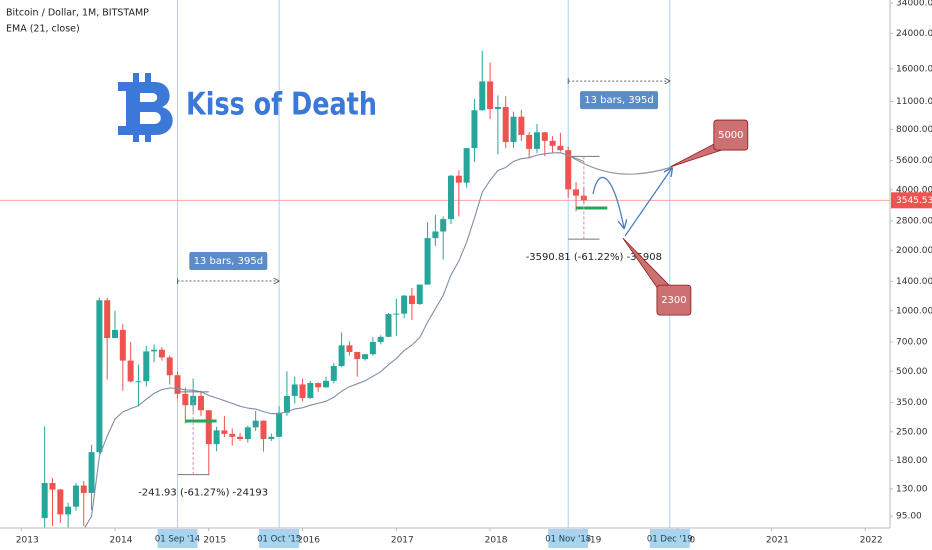  What do you see at coordinates (203, 493) in the screenshot?
I see `measure-label: -241.93 (-61.27%) -24193` at bounding box center [203, 493].